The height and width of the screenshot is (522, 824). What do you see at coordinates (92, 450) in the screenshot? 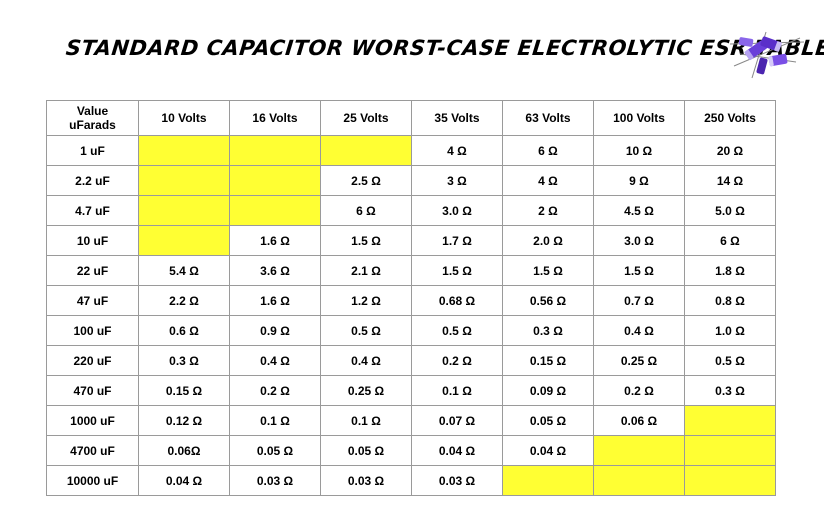
I see `row-label: 4700 uF` at bounding box center [92, 450].